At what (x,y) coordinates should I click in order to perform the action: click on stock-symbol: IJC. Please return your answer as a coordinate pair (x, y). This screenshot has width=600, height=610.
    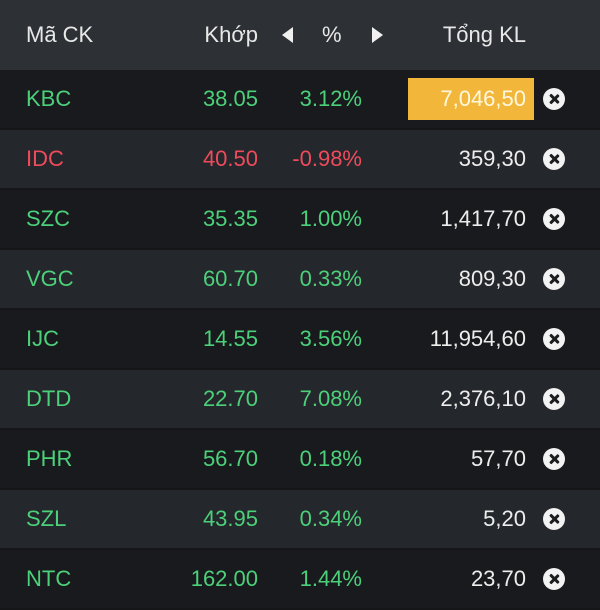
    Looking at the image, I should click on (42, 338).